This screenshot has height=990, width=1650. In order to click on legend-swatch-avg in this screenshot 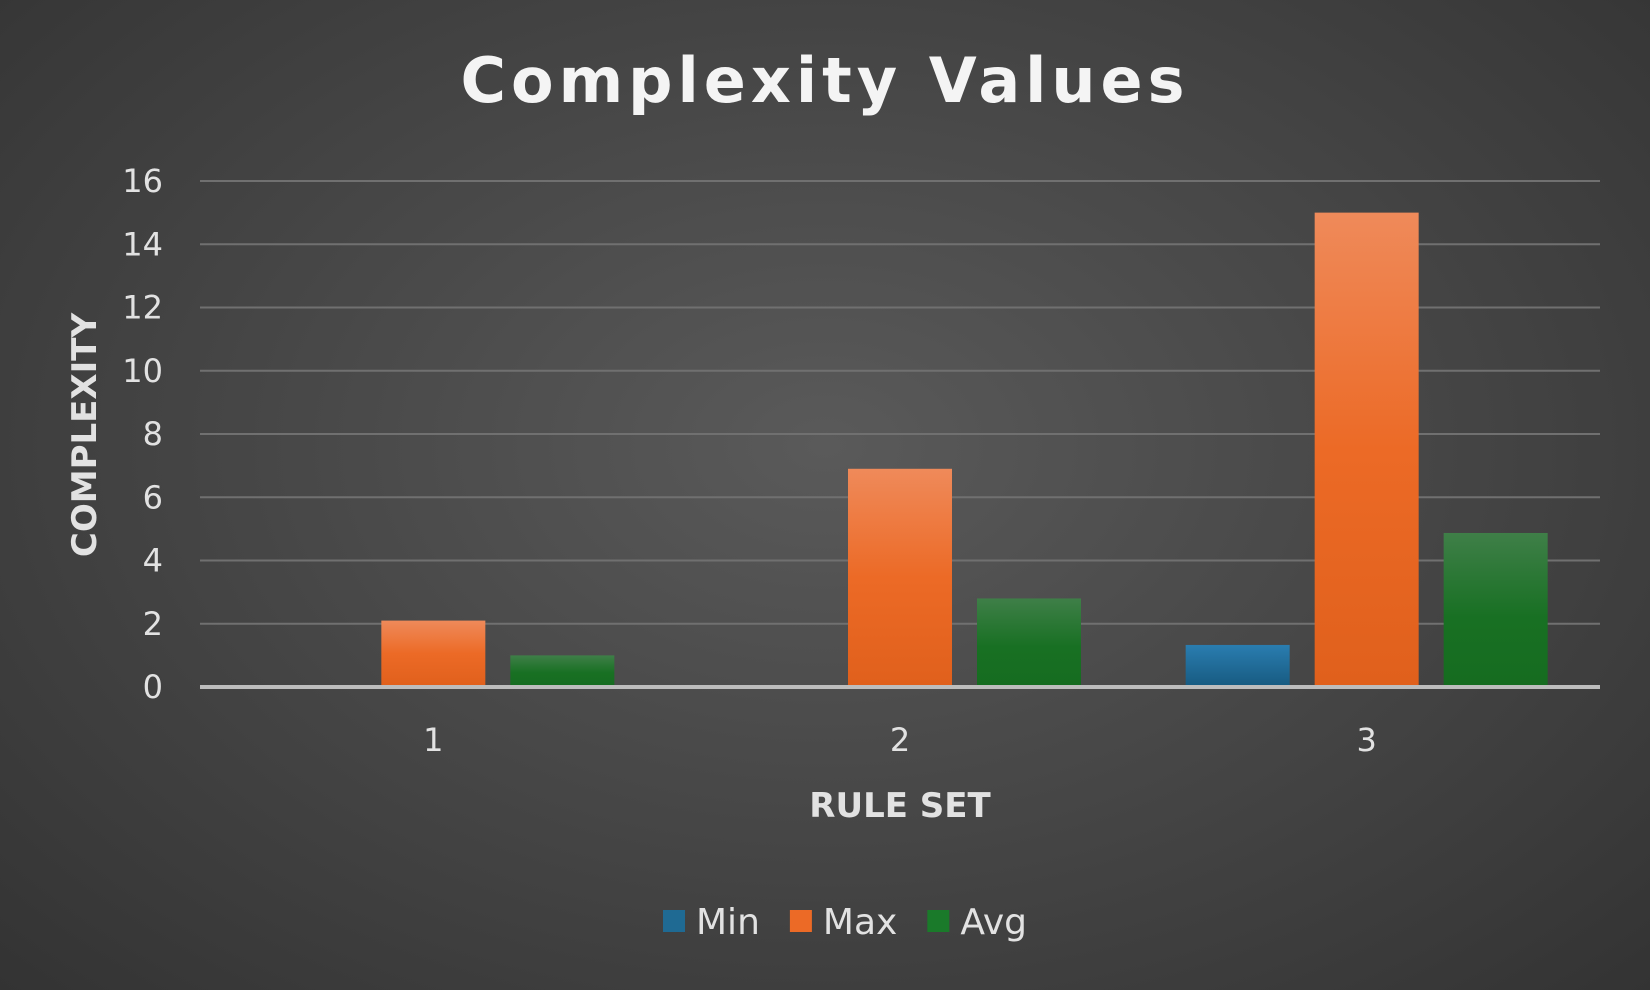, I will do `click(938, 921)`.